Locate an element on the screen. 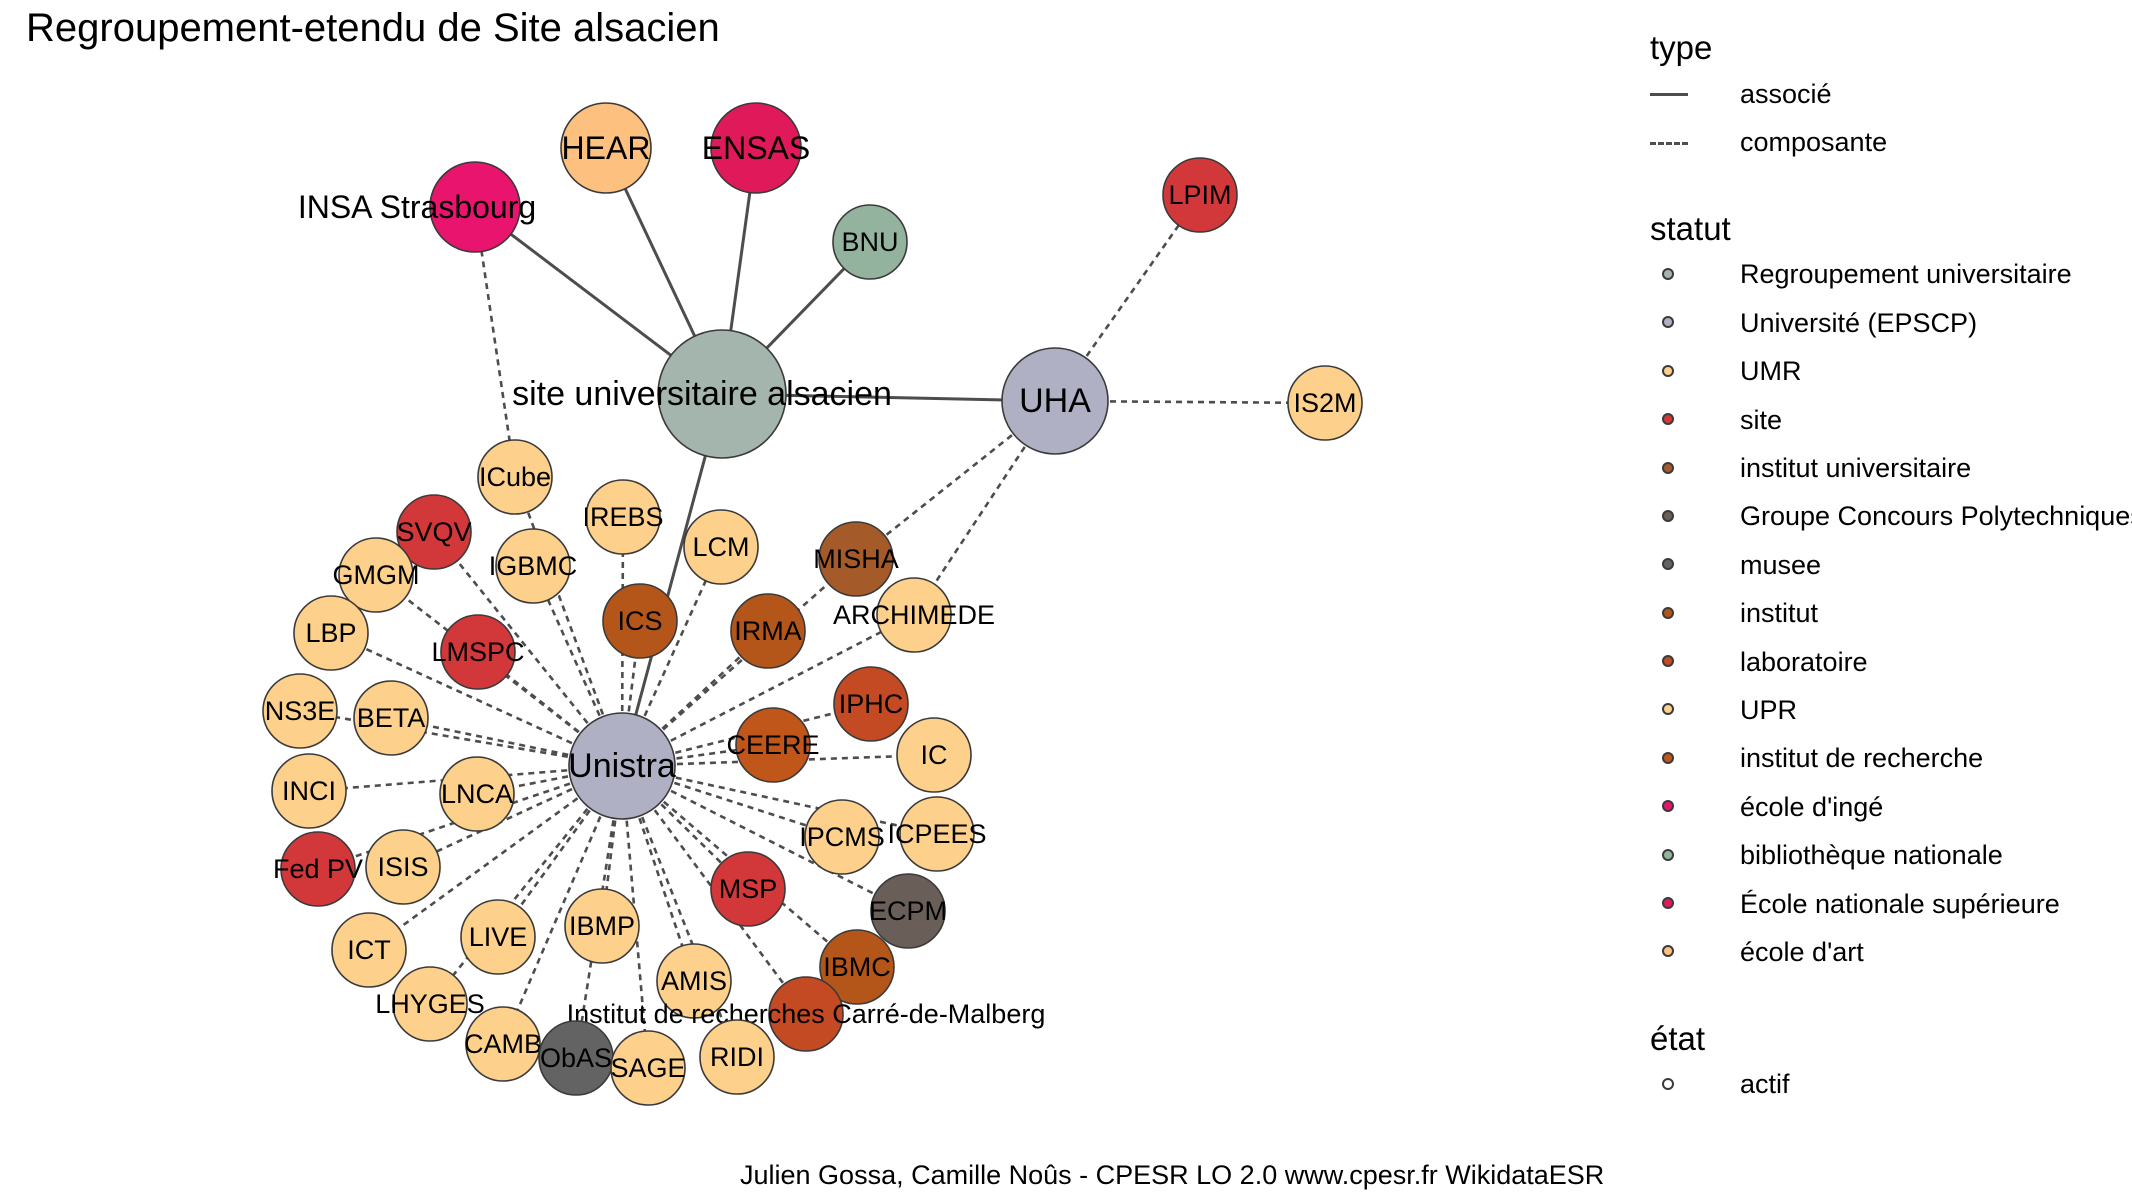  node-label: MSP is located at coordinates (748, 889).